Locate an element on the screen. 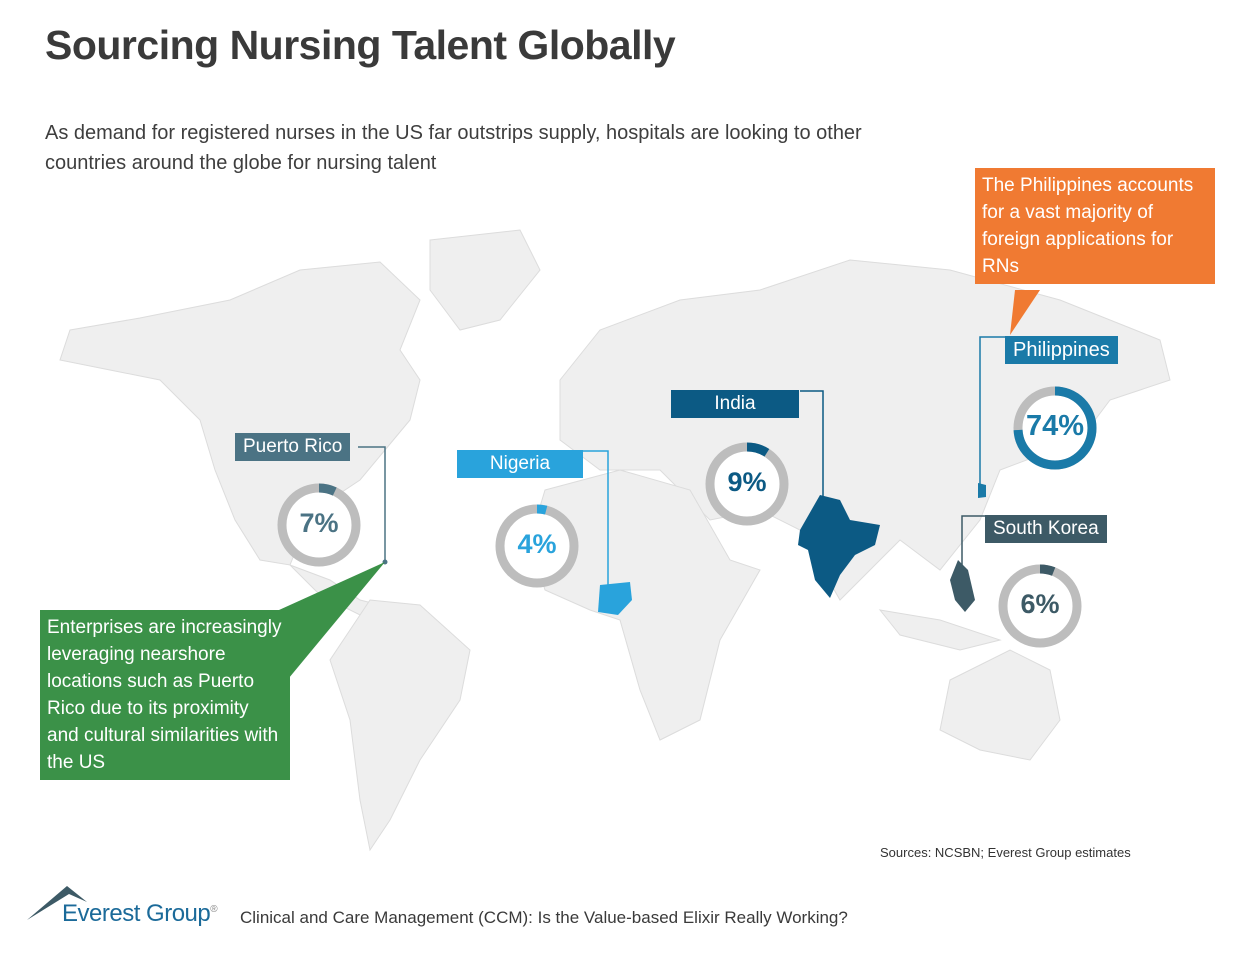 Image resolution: width=1246 pixels, height=969 pixels. value-philippines: 74% is located at coordinates (1055, 426).